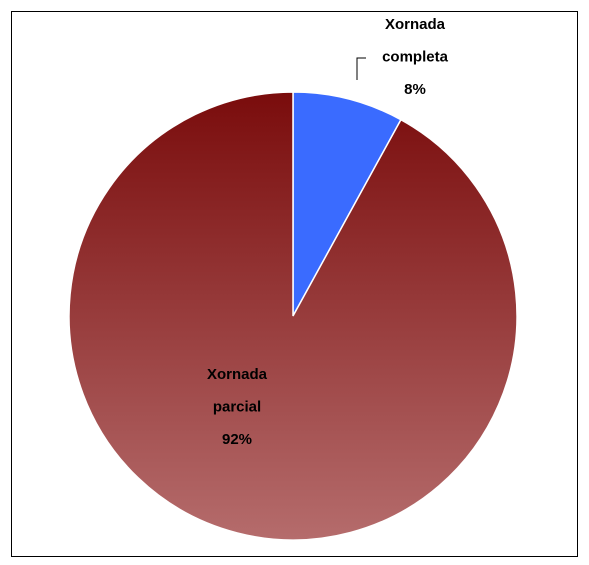 The width and height of the screenshot is (589, 565). I want to click on pie-slice, so click(347, 204).